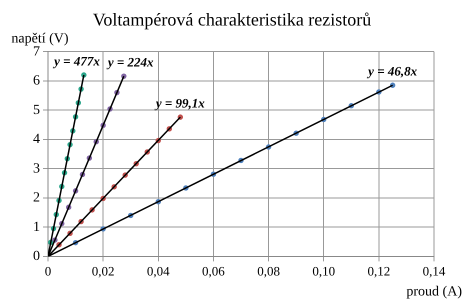  I want to click on x-tick-label: 0,12, so click(378, 271).